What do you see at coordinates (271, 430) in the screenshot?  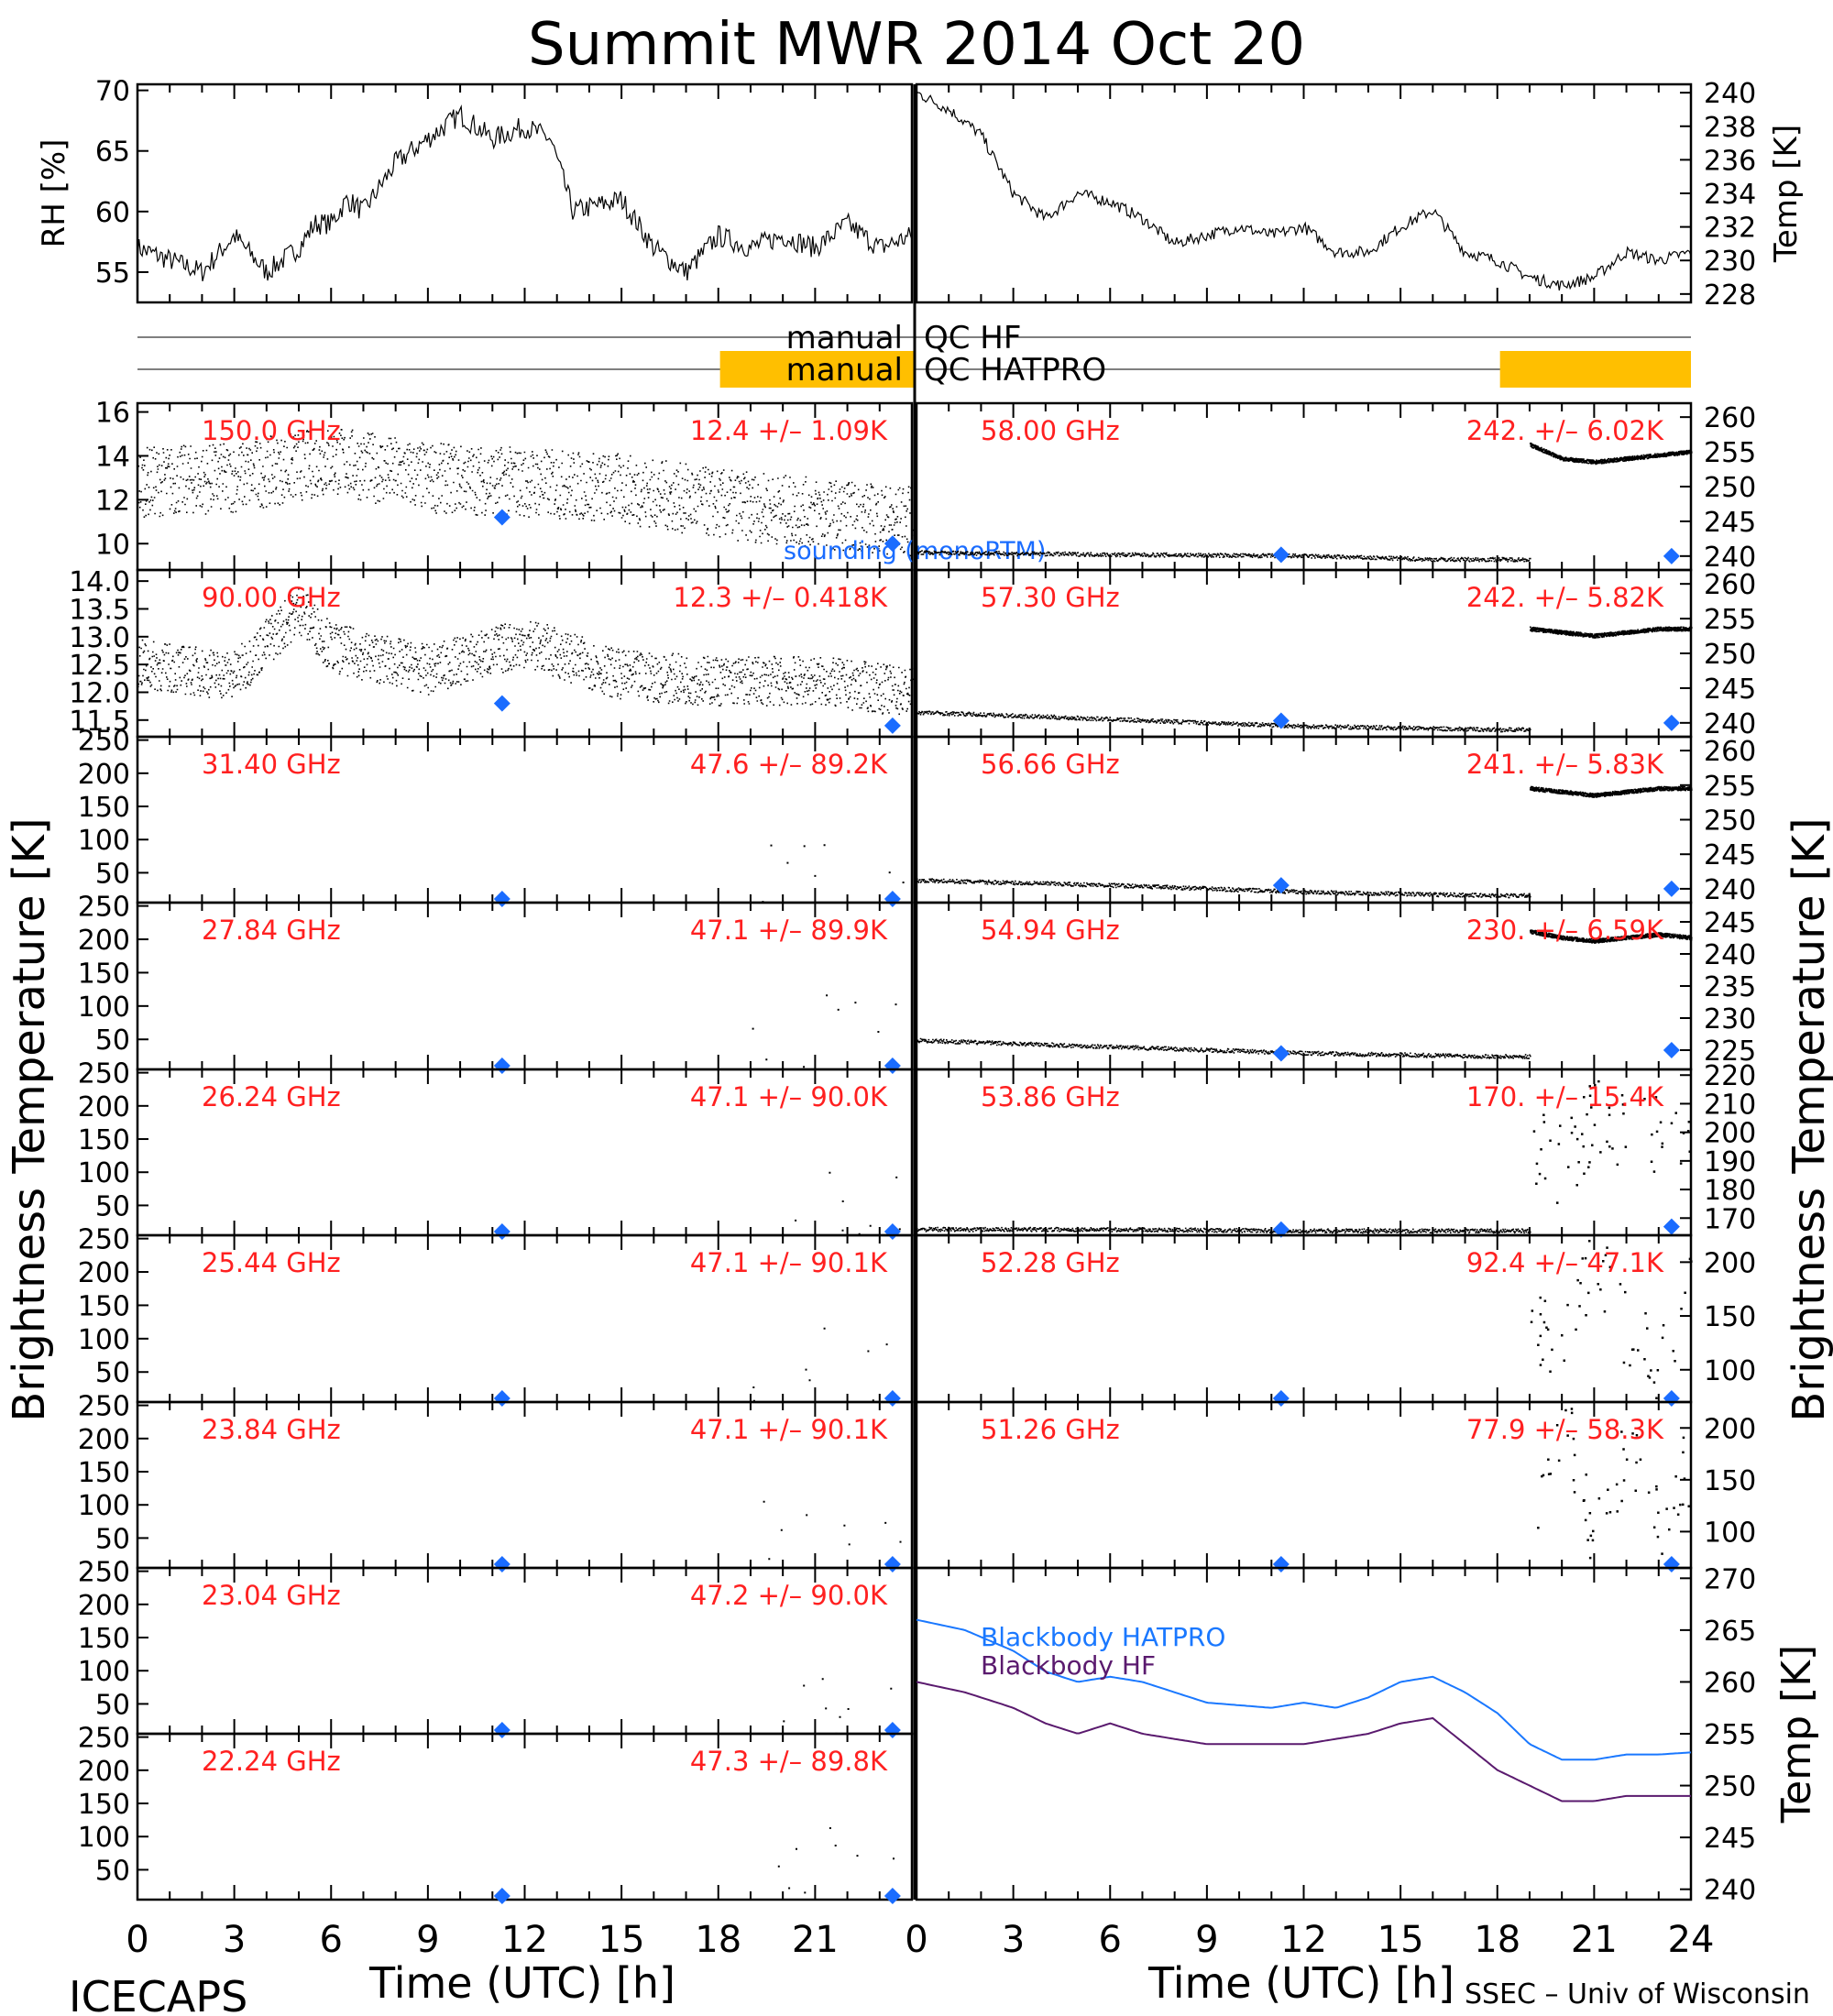 I see `left-panel-1-freq: 150.0 GHz` at bounding box center [271, 430].